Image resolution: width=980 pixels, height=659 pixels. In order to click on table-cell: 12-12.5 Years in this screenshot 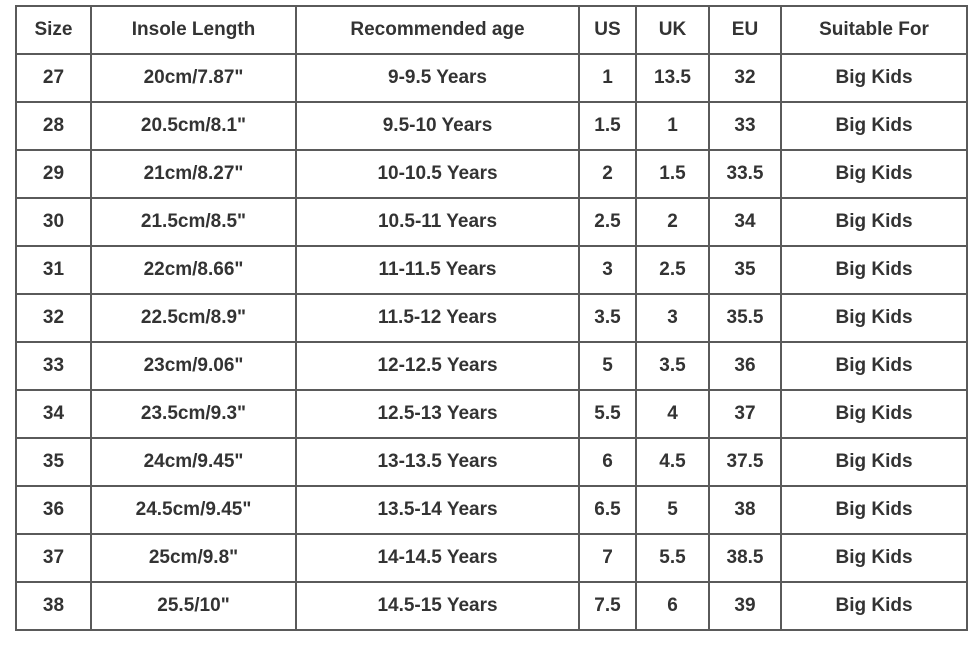, I will do `click(437, 366)`.